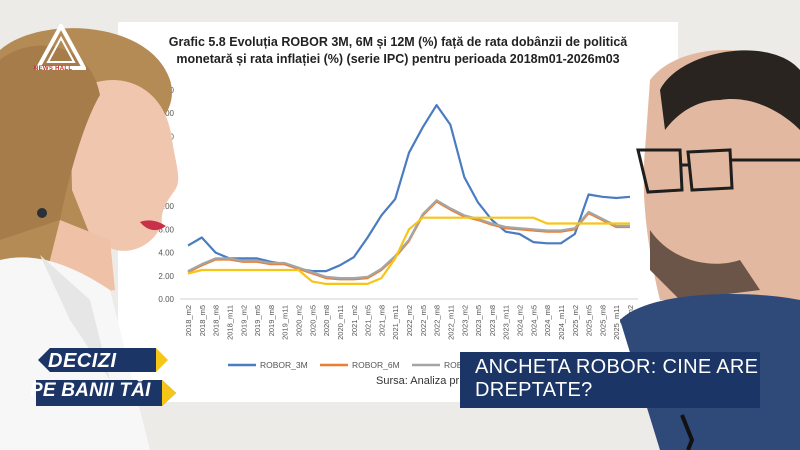  What do you see at coordinates (478, 320) in the screenshot?
I see `x-tick-label: 2023_m5` at bounding box center [478, 320].